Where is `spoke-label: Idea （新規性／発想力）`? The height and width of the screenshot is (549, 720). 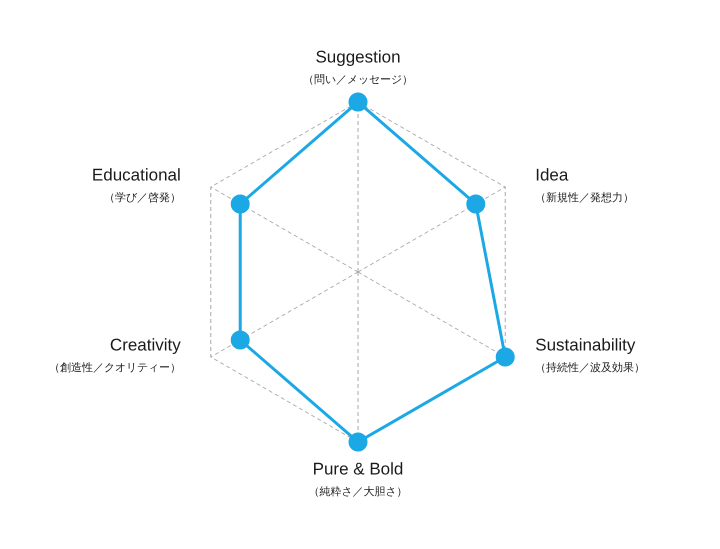
spoke-label: Idea （新規性／発想力） is located at coordinates (584, 185).